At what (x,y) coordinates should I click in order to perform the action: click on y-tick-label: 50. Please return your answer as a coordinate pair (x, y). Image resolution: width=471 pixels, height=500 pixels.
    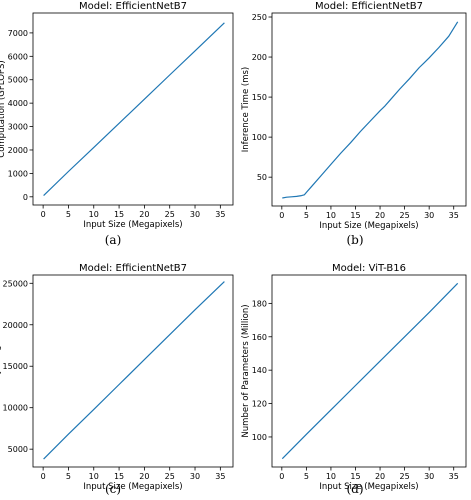
    Looking at the image, I should click on (262, 177).